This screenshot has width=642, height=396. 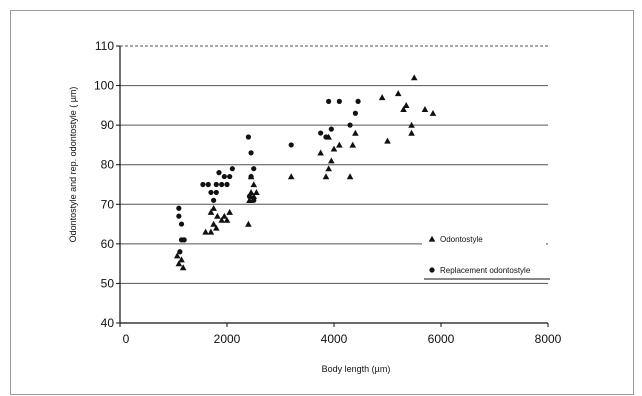 I want to click on x-tick-label: 0, so click(x=126, y=339).